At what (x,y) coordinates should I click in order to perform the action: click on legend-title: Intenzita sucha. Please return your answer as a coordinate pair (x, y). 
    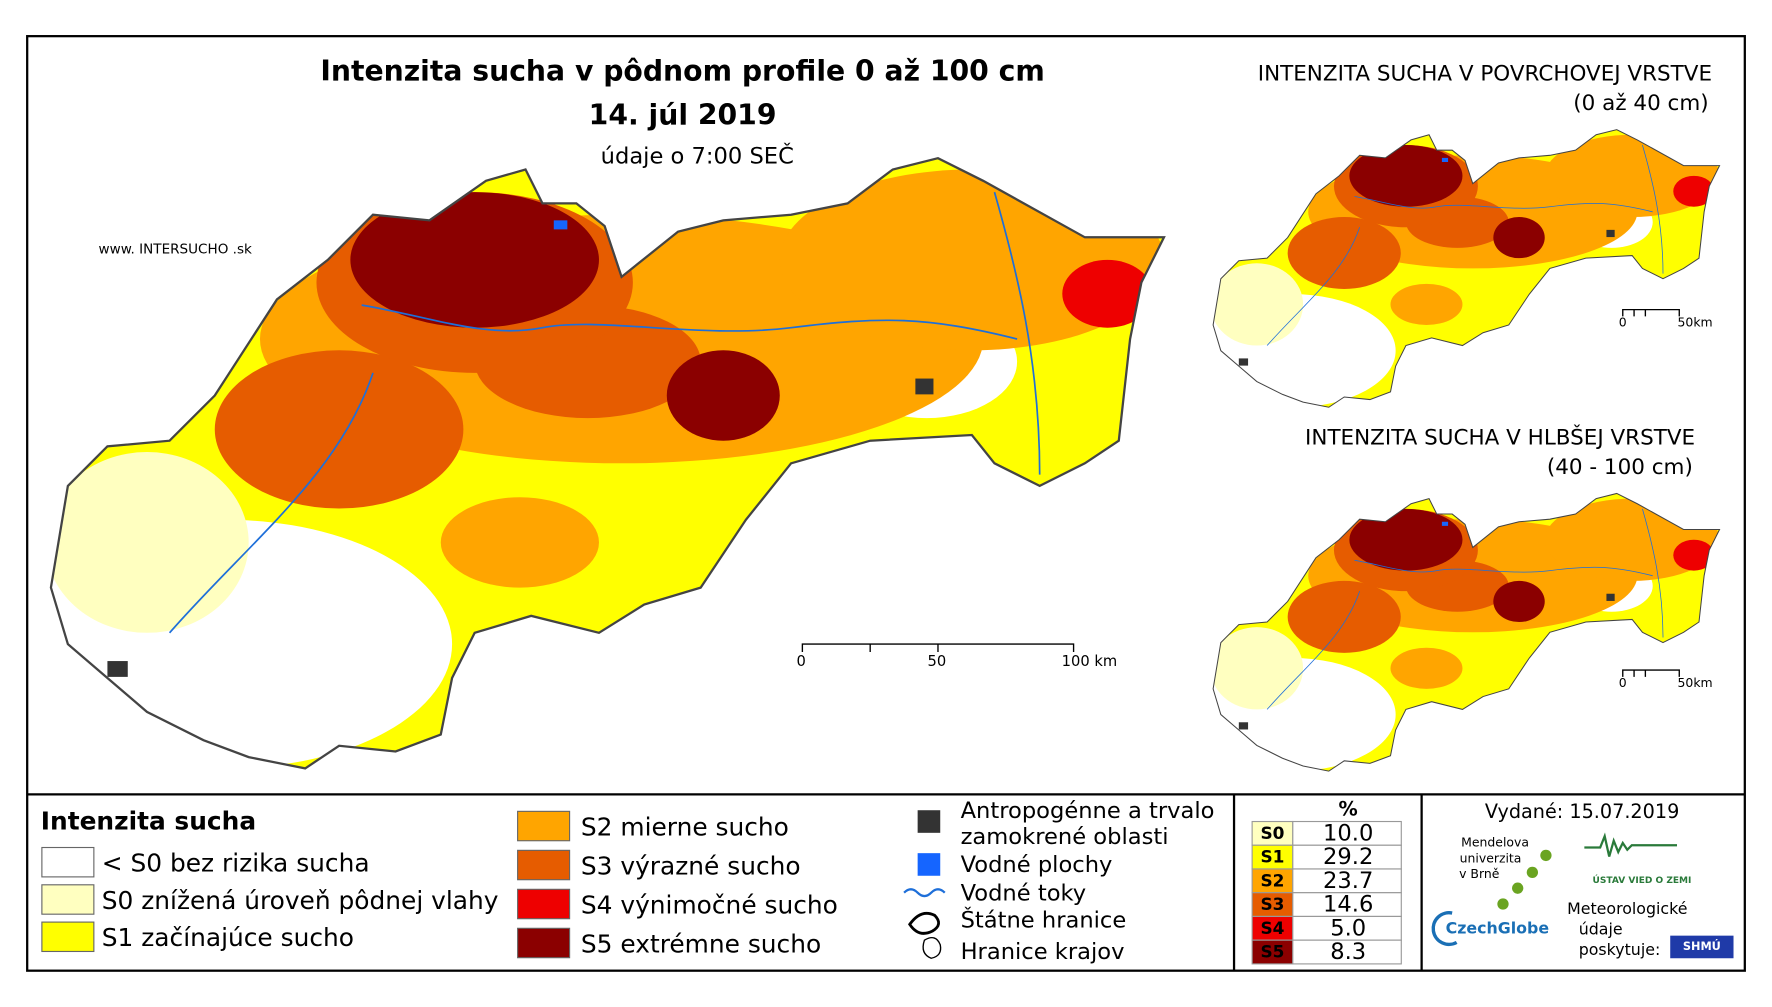
    Looking at the image, I should click on (148, 821).